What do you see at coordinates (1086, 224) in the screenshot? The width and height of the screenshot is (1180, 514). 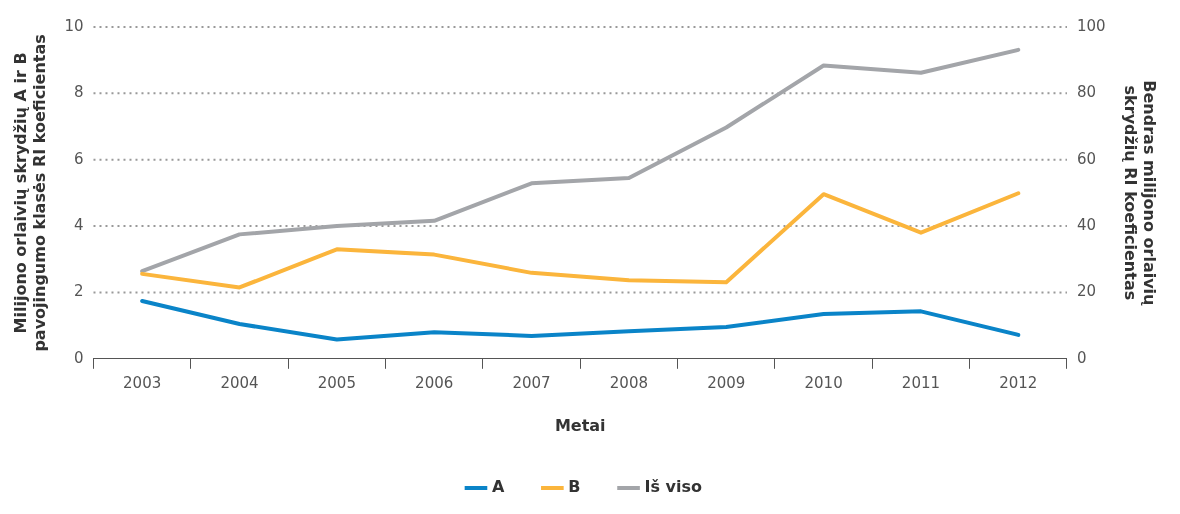 I see `y2-tick-label: 40` at bounding box center [1086, 224].